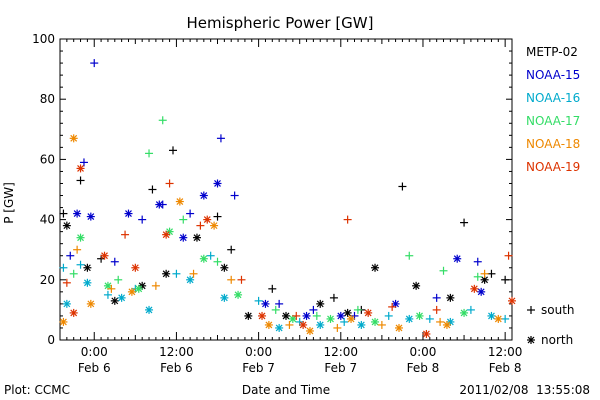 The image size is (600, 400). I want to click on y-tick-label: 40, so click(47, 220).